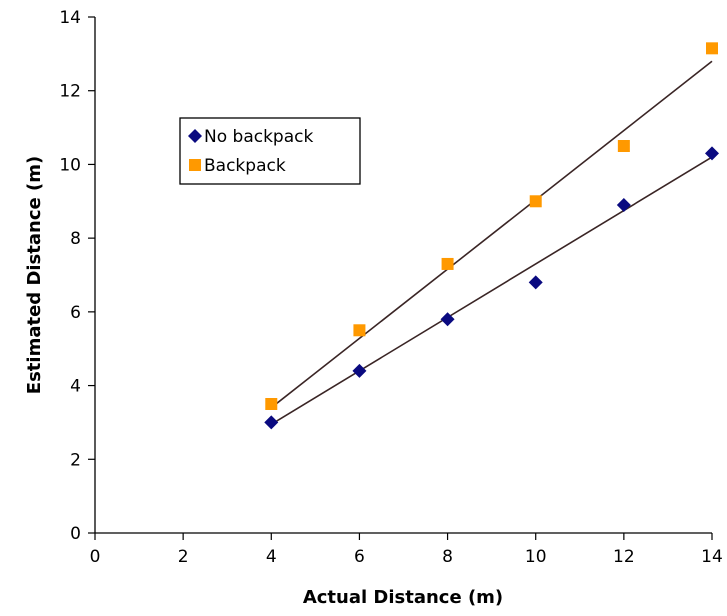 The image size is (727, 616). Describe the element at coordinates (403, 597) in the screenshot. I see `x-axis-title: Actual Distance (m)` at that location.